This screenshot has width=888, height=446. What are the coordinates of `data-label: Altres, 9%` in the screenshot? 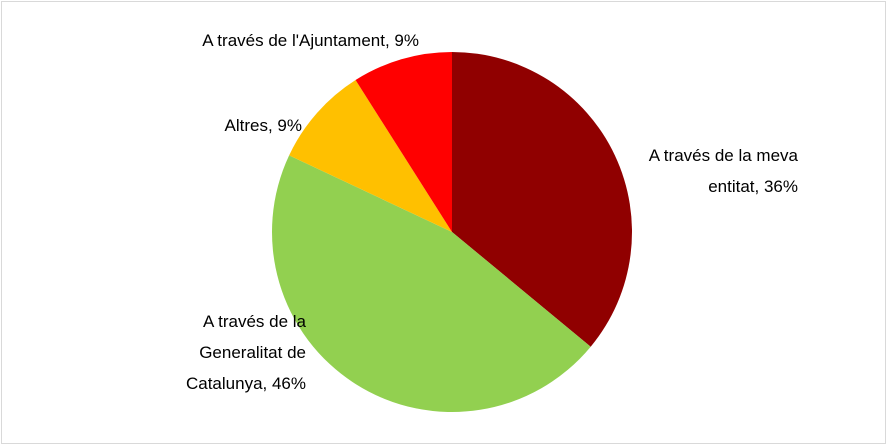 It's located at (263, 125).